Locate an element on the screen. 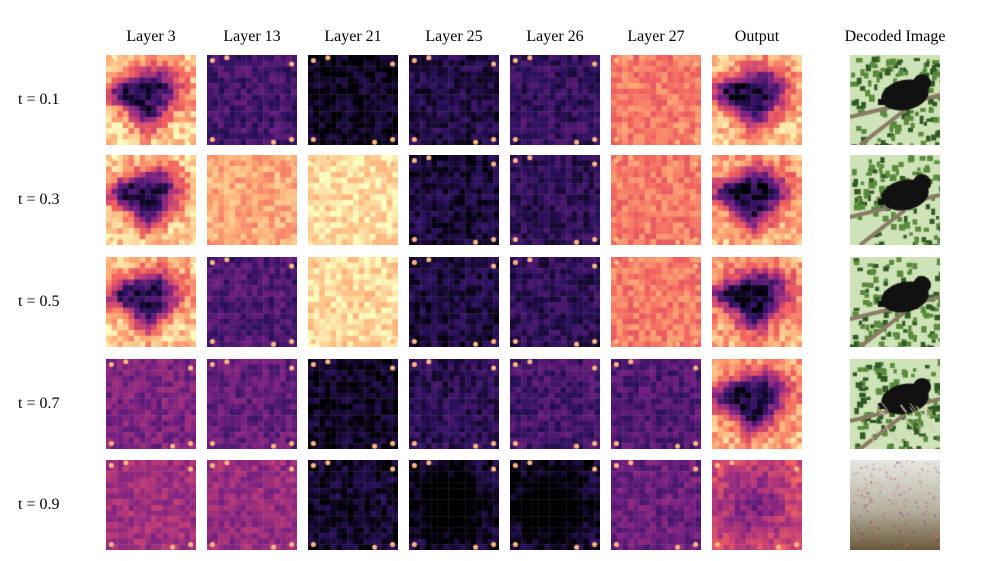 This screenshot has width=996, height=561. row-label-t-0-7: t = 0.7 is located at coordinates (39, 403).